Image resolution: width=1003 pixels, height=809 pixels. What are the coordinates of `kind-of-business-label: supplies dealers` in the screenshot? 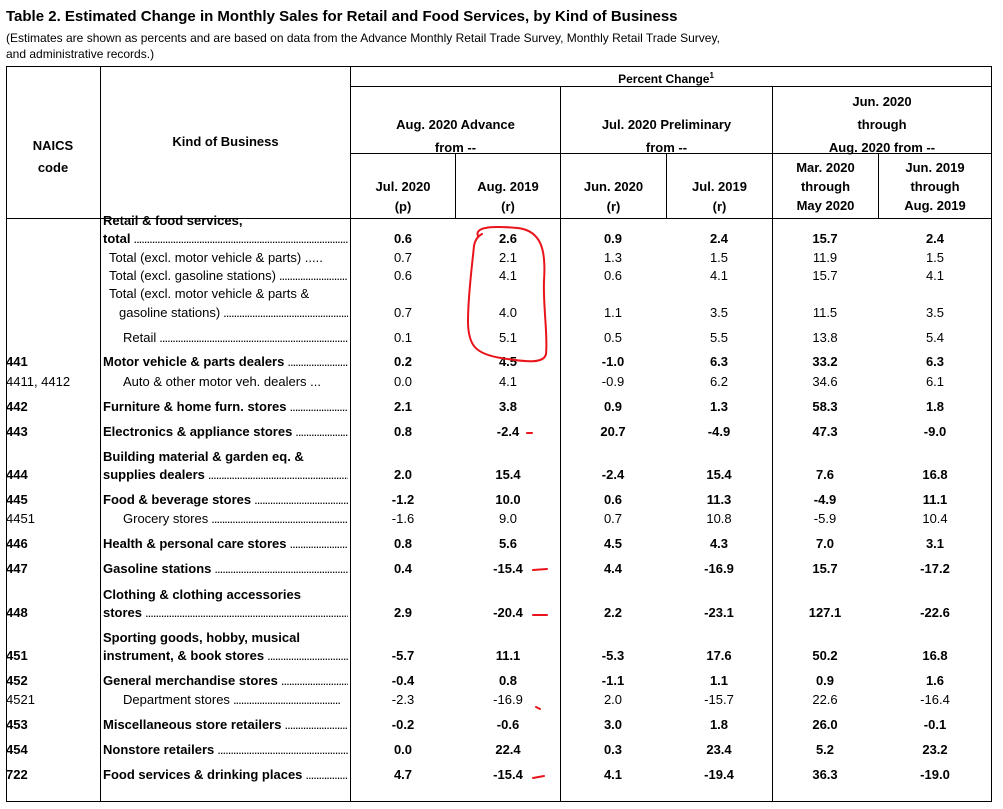 It's located at (154, 474).